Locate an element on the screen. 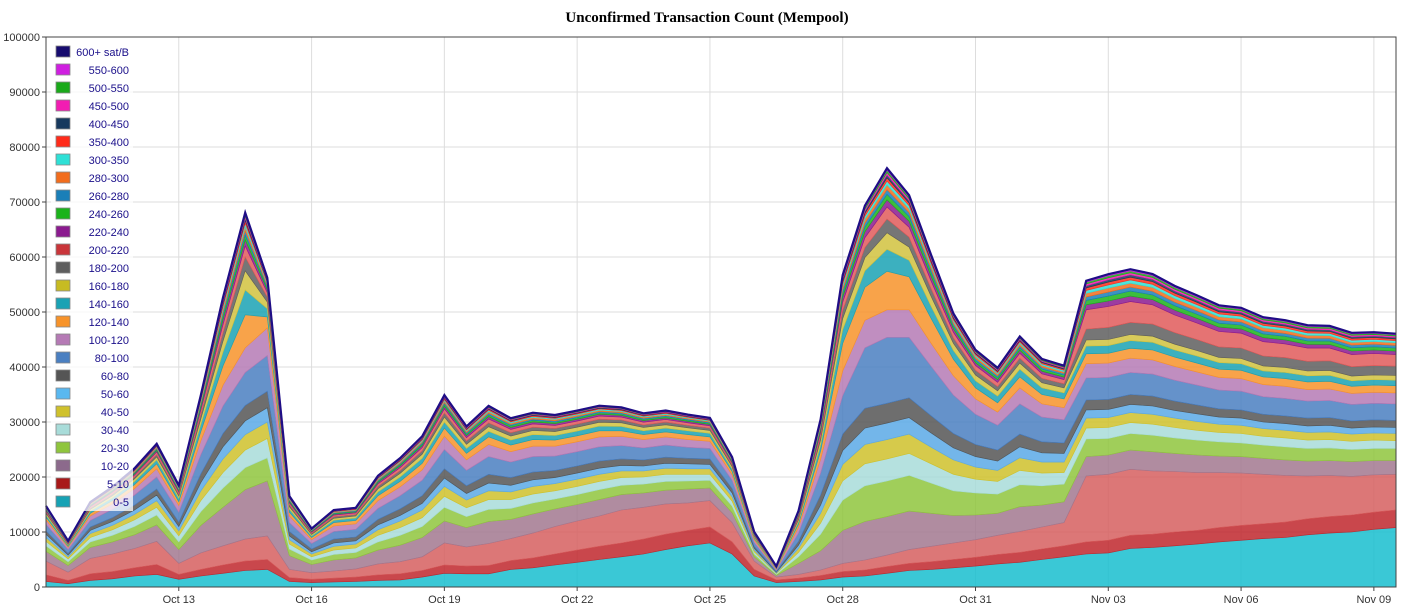  legend-item: 0-5 is located at coordinates (92, 502).